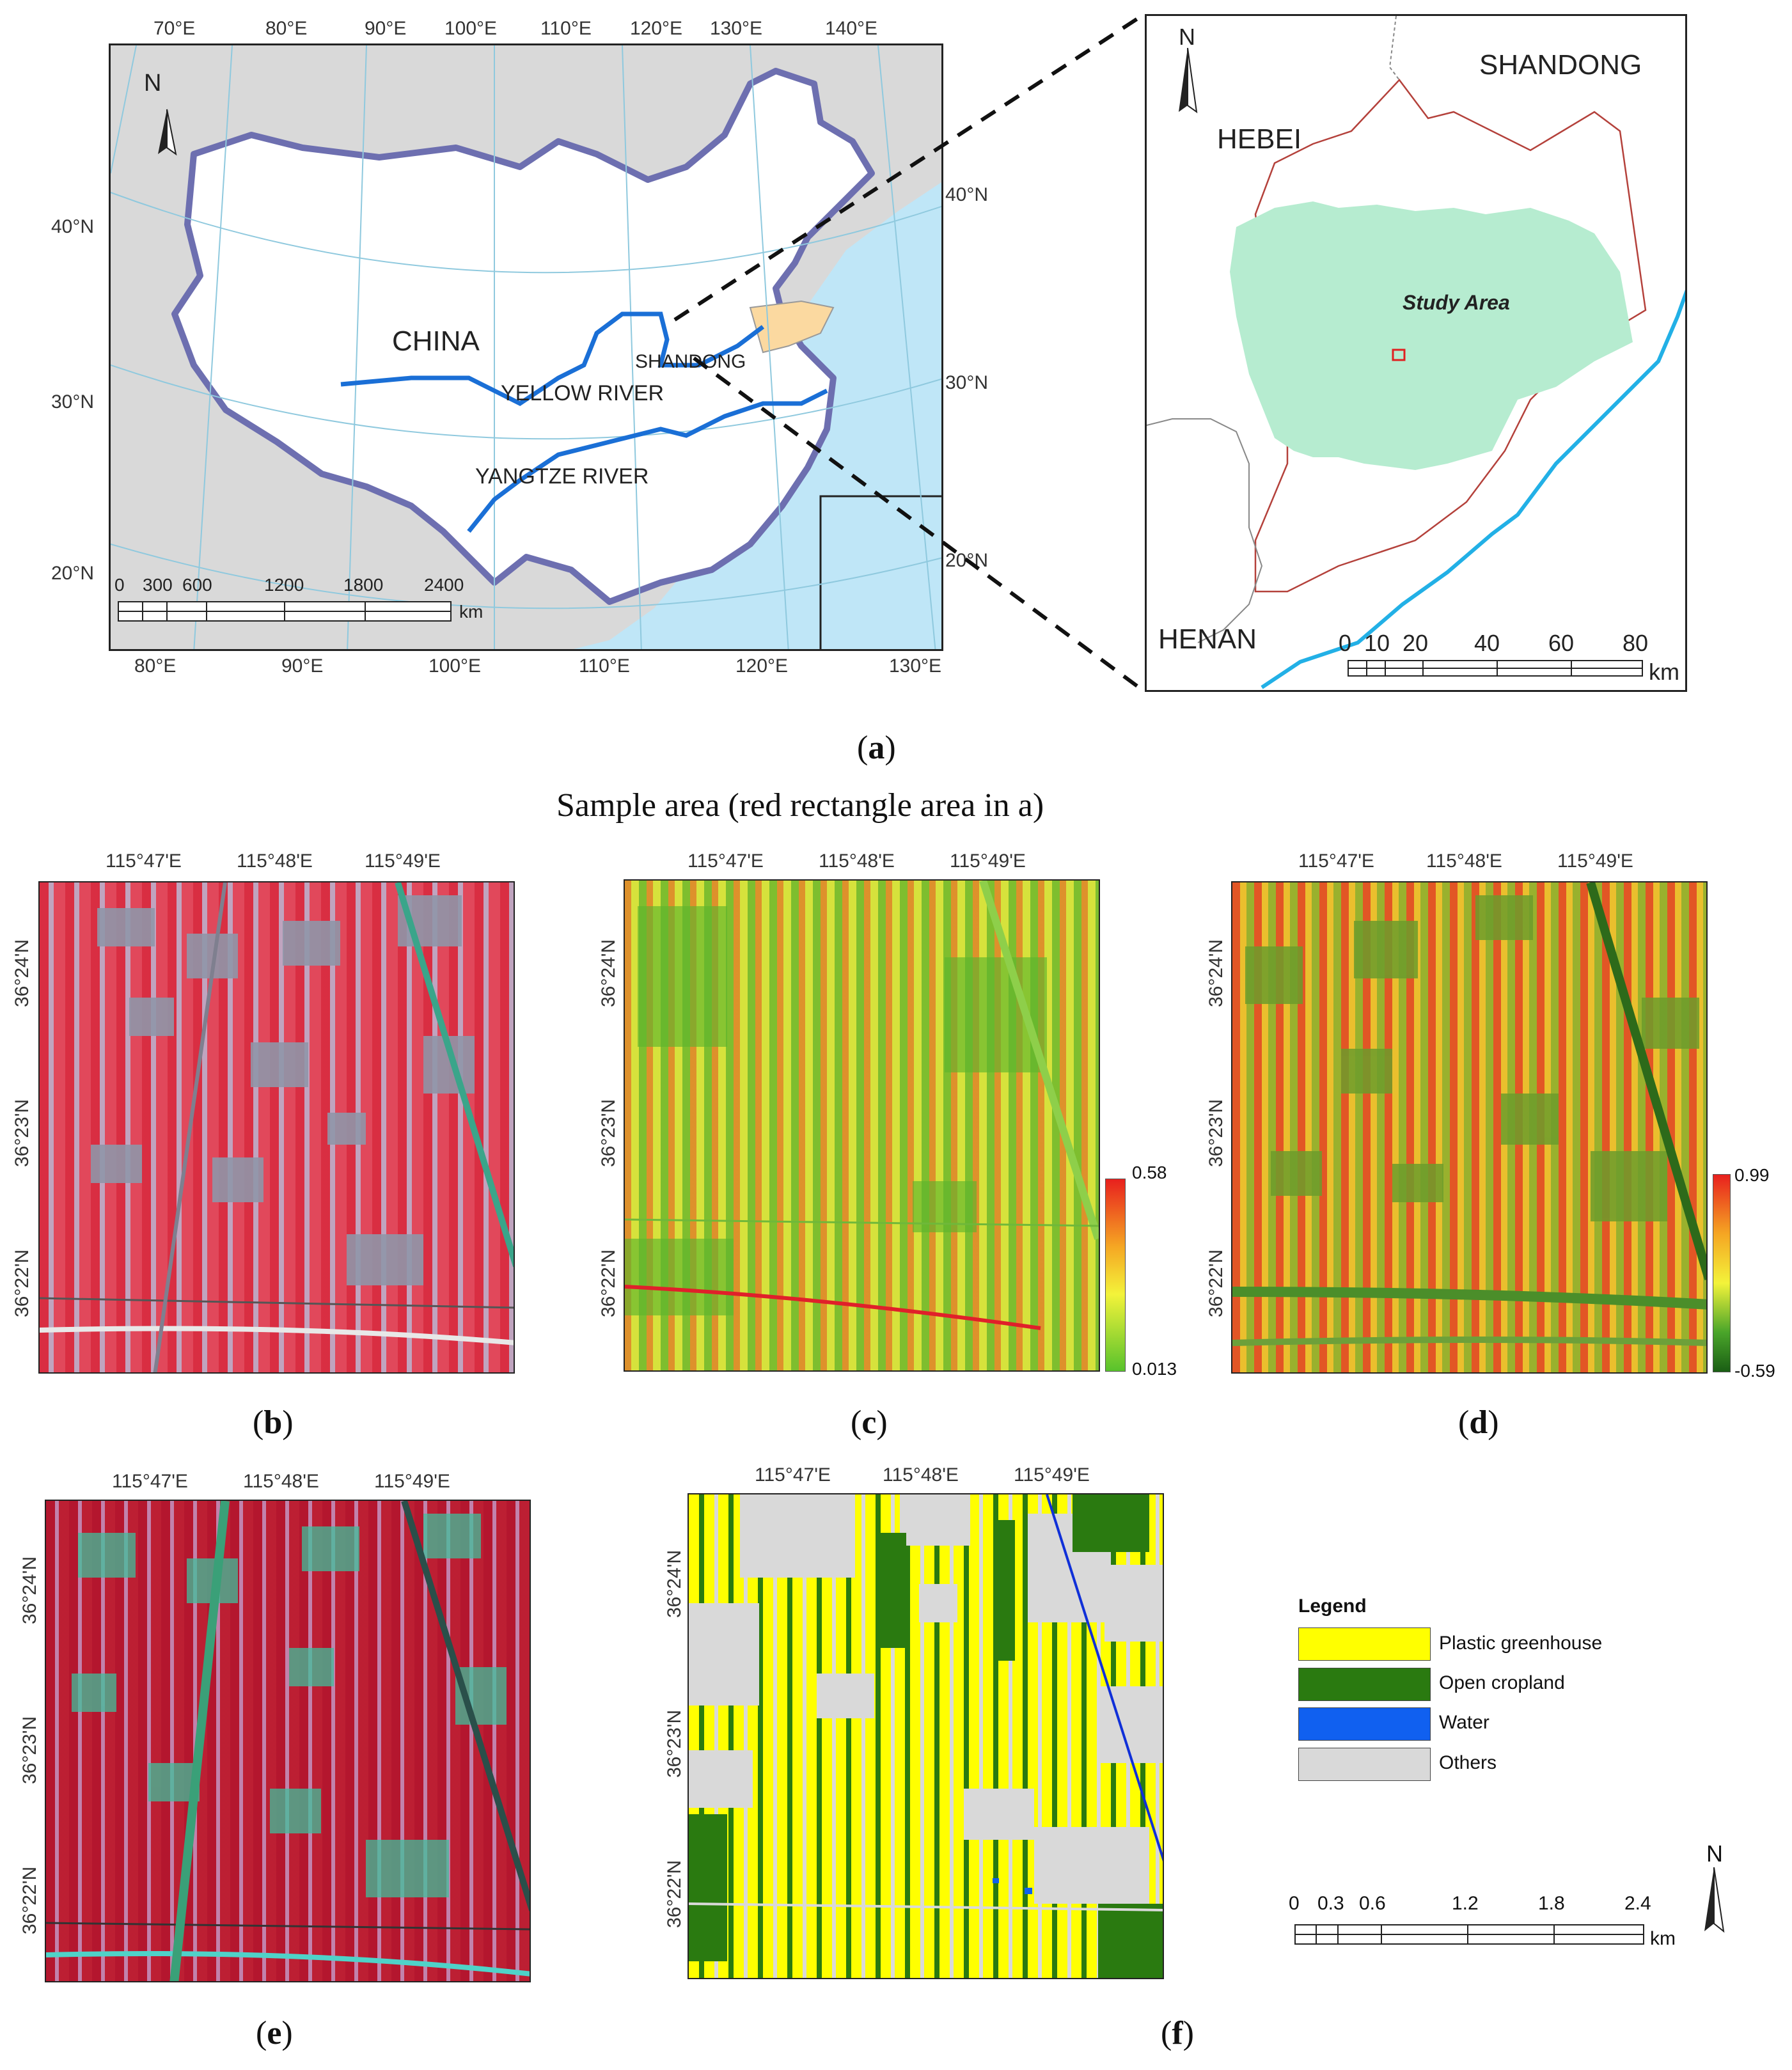 The height and width of the screenshot is (2070, 1792). What do you see at coordinates (288, 1741) in the screenshot?
I see `panel-e-image` at bounding box center [288, 1741].